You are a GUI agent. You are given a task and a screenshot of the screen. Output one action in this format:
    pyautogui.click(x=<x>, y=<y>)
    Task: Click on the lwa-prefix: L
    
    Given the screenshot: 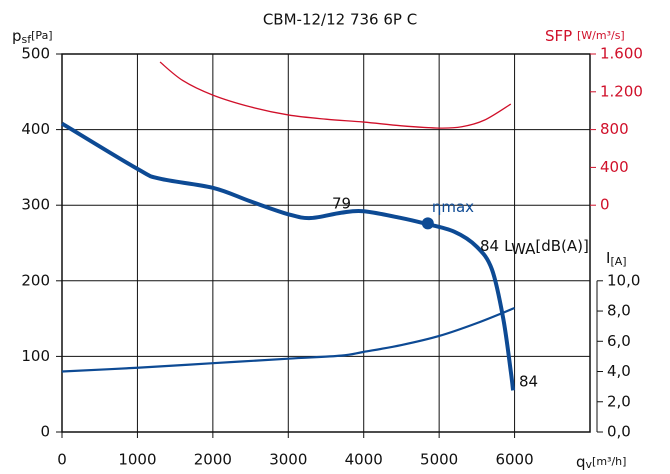 What is the action you would take?
    pyautogui.click(x=508, y=246)
    